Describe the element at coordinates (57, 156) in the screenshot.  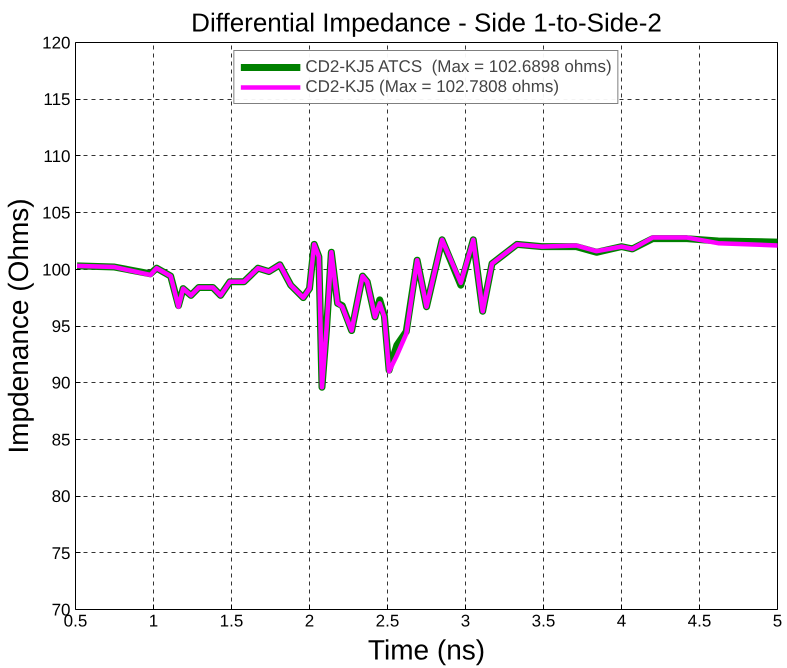
I see `y-tick-label: 110` at that location.